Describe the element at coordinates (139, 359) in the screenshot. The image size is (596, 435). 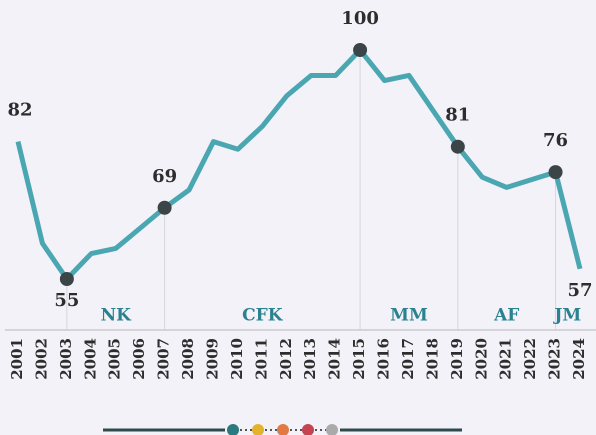
I see `x-tick-label: 2006` at that location.